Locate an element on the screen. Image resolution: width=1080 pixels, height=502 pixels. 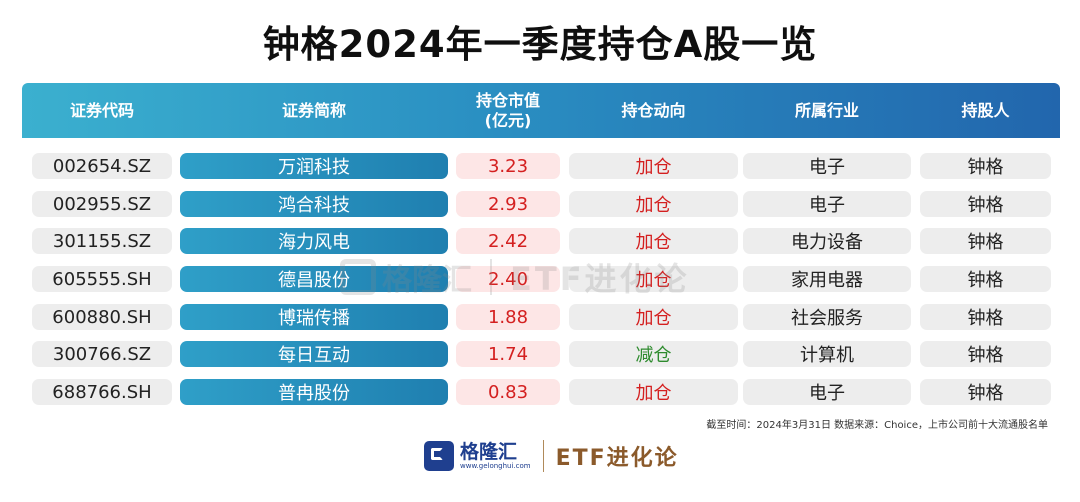
cell-name: 德昌股份 is located at coordinates (314, 279).